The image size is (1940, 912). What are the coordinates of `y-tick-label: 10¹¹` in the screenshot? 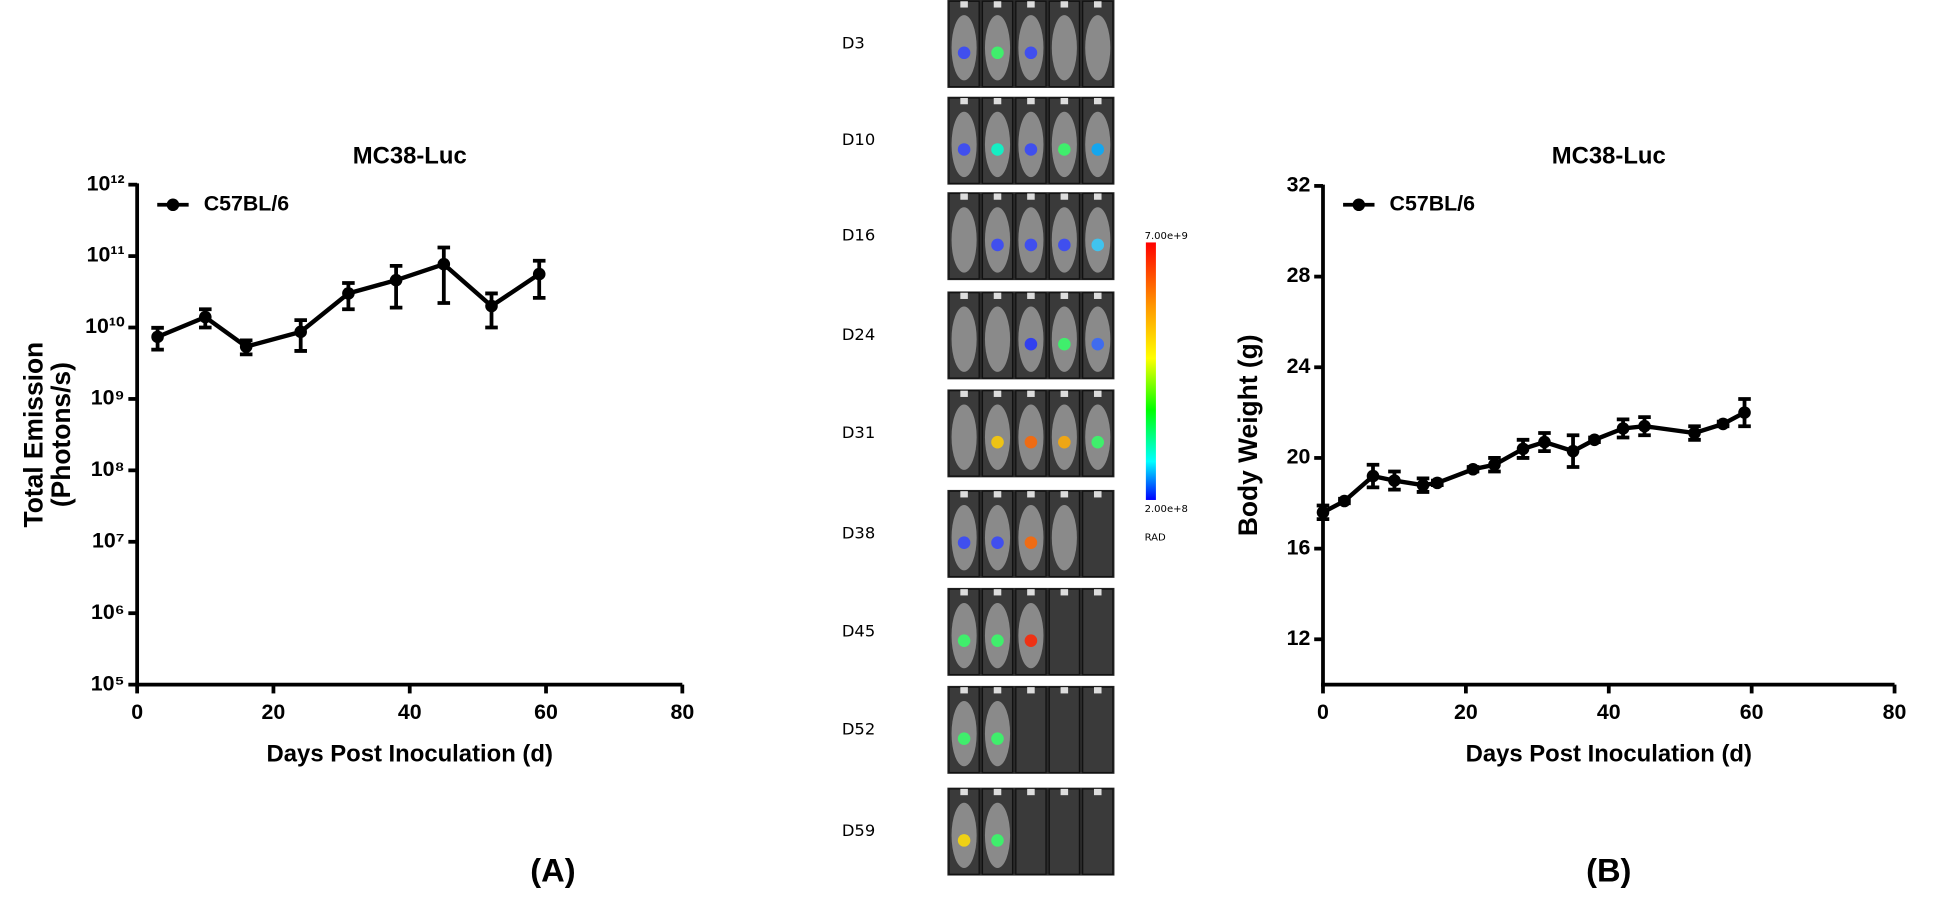 It's located at (106, 255).